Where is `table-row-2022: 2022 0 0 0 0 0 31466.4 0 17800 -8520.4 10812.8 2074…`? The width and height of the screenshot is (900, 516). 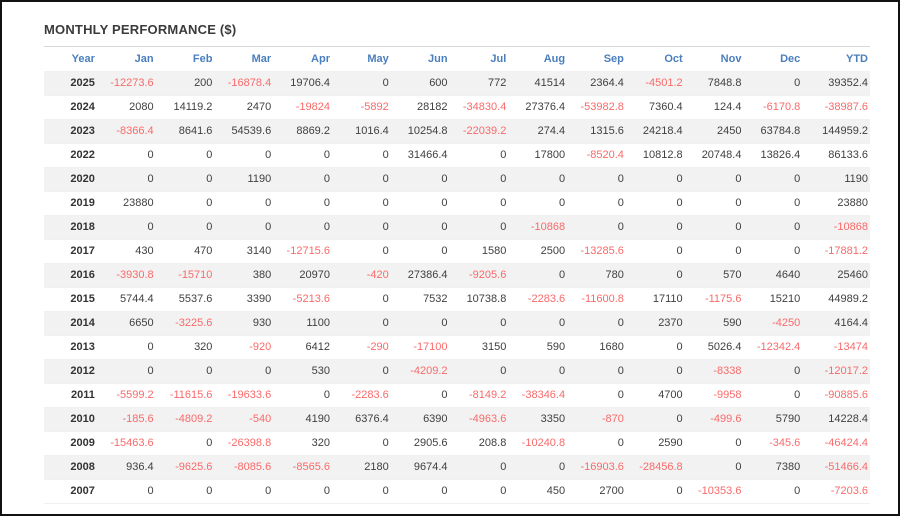
table-row-2022: 2022 0 0 0 0 0 31466.4 0 17800 -8520.4 10812.8 2074… is located at coordinates (457, 155).